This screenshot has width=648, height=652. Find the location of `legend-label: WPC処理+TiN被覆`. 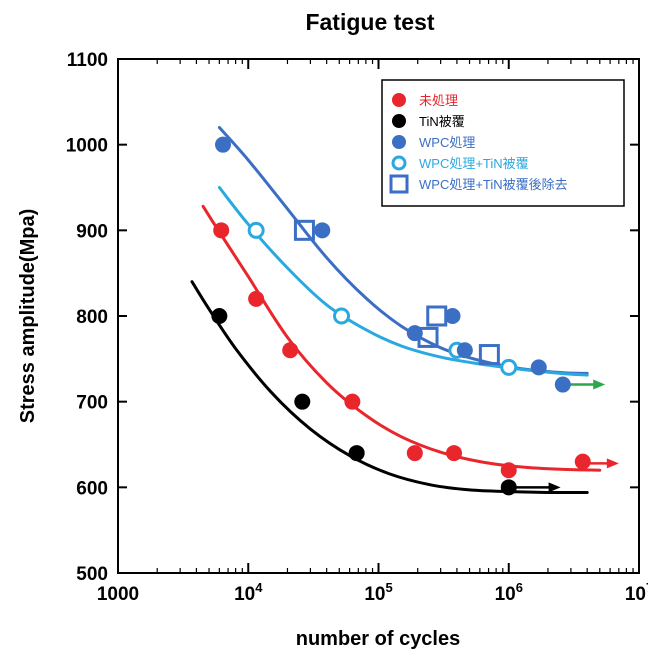

legend-label: WPC処理+TiN被覆 is located at coordinates (474, 163).